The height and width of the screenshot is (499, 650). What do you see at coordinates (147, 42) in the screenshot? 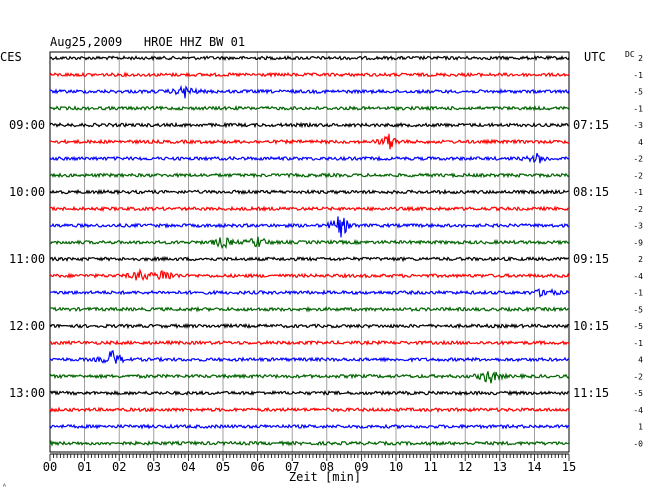
I see `chart-title: Aug25,2009 HROE HHZ BW 01` at bounding box center [147, 42].